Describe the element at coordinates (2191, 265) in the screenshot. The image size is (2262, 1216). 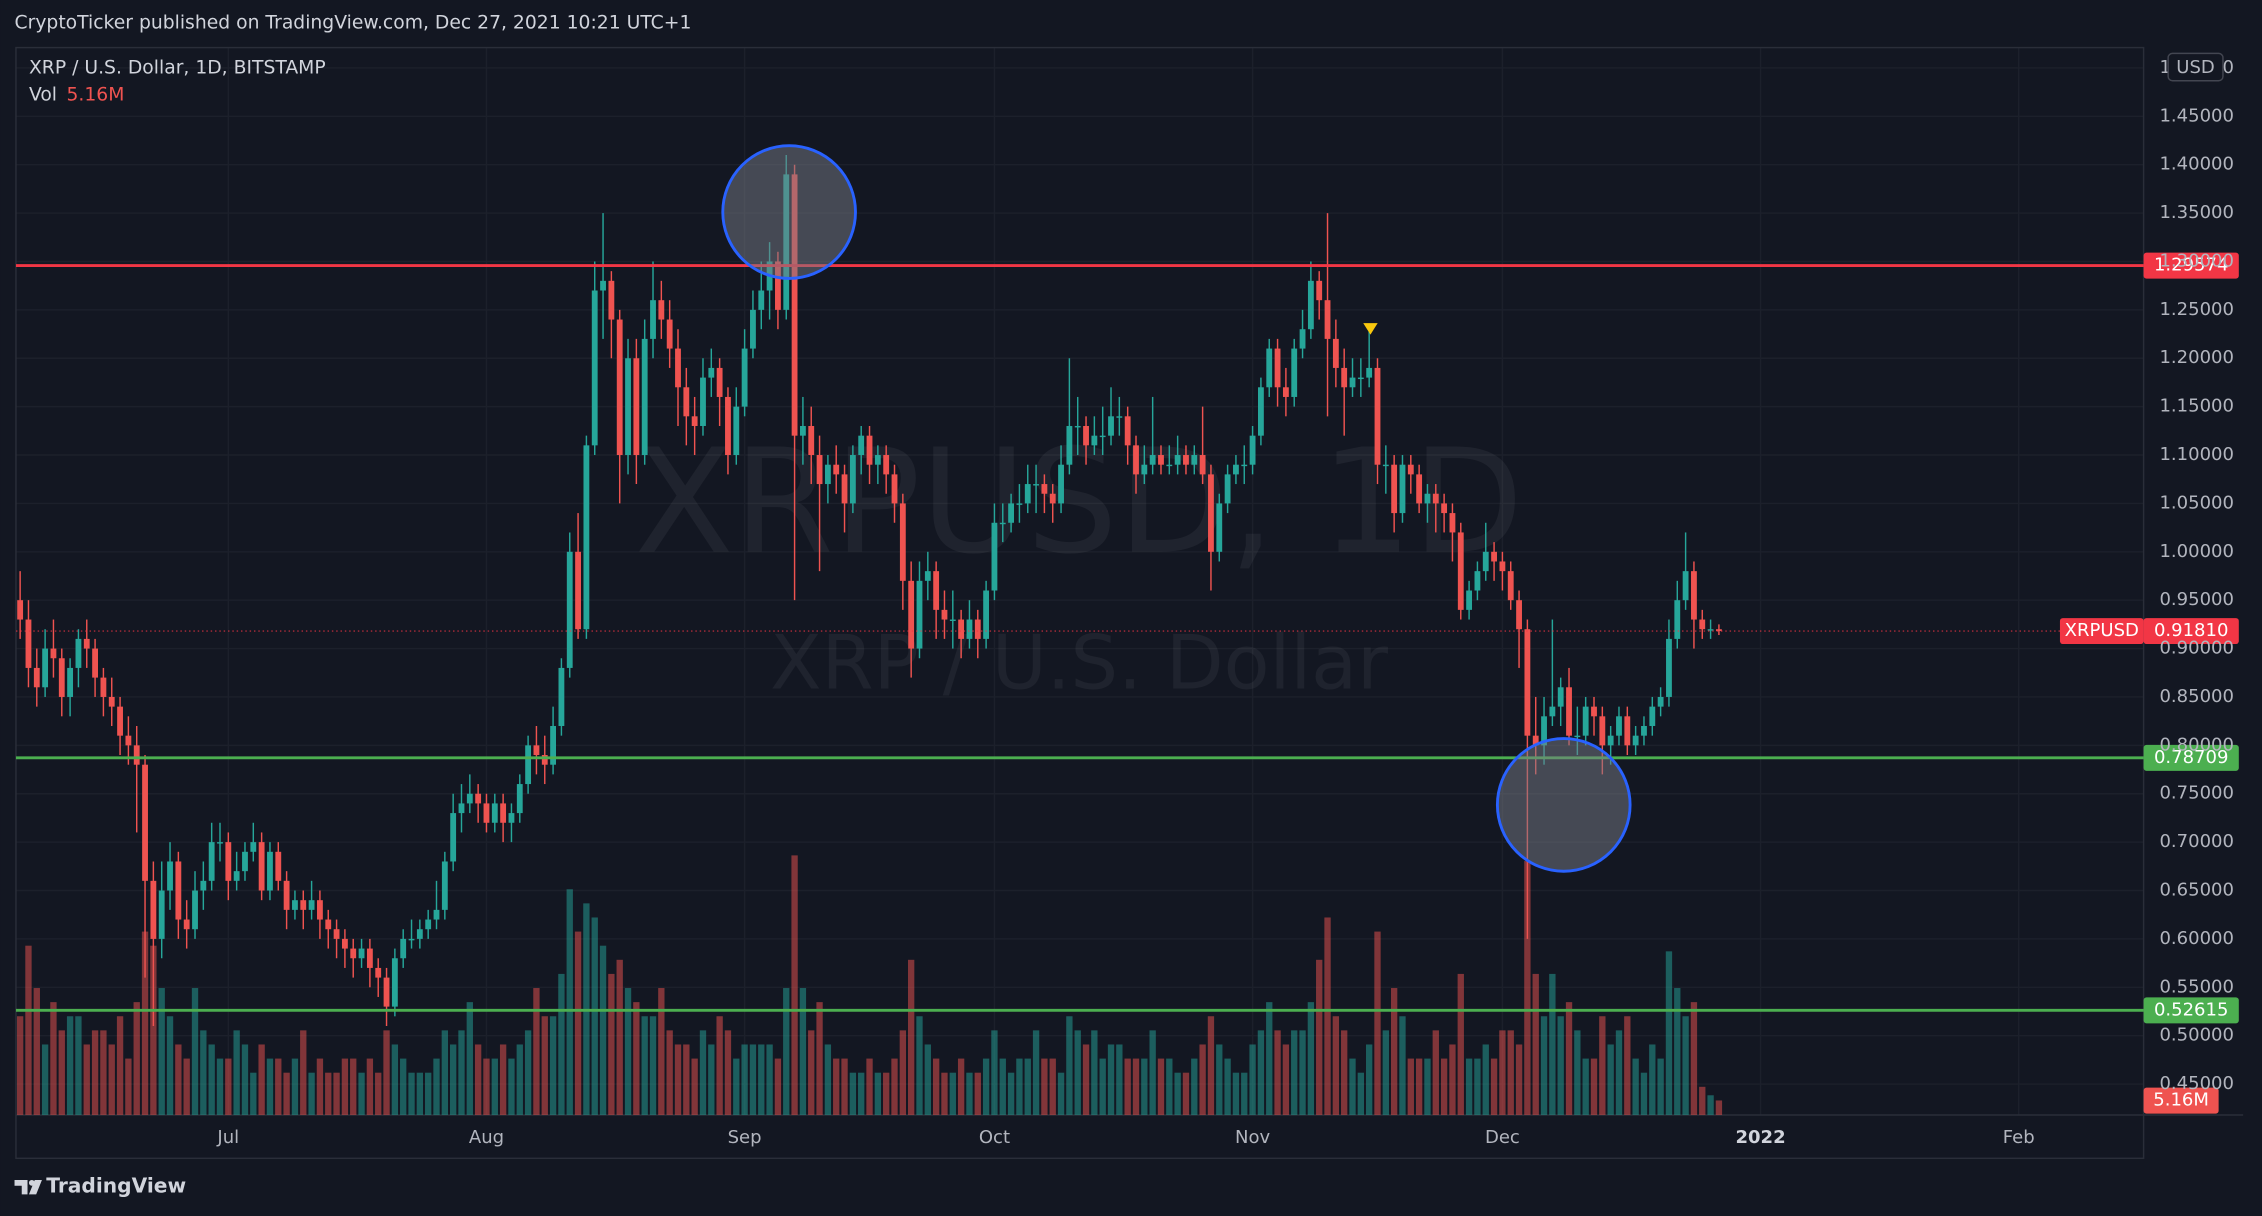
I see `level-label: 1.29574` at that location.